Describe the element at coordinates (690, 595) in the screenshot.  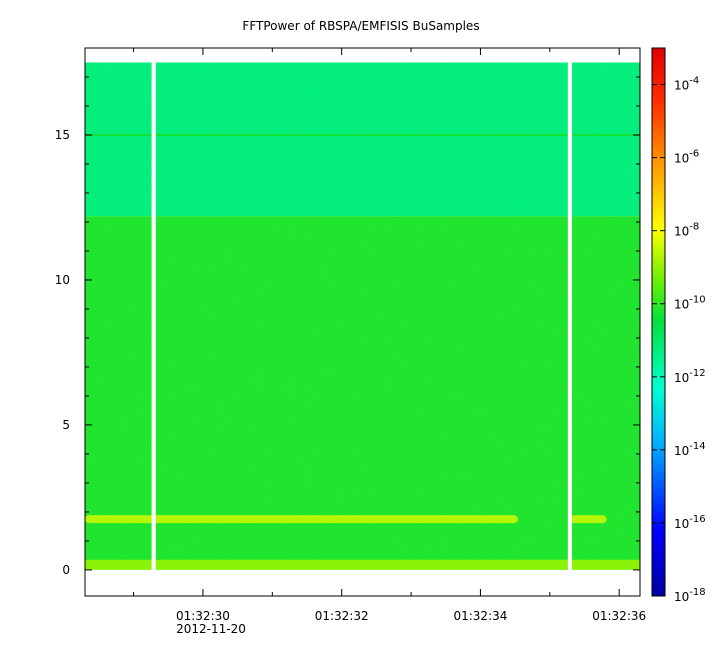
I see `colorbar-tick-label: 10⁻¹⁸` at that location.